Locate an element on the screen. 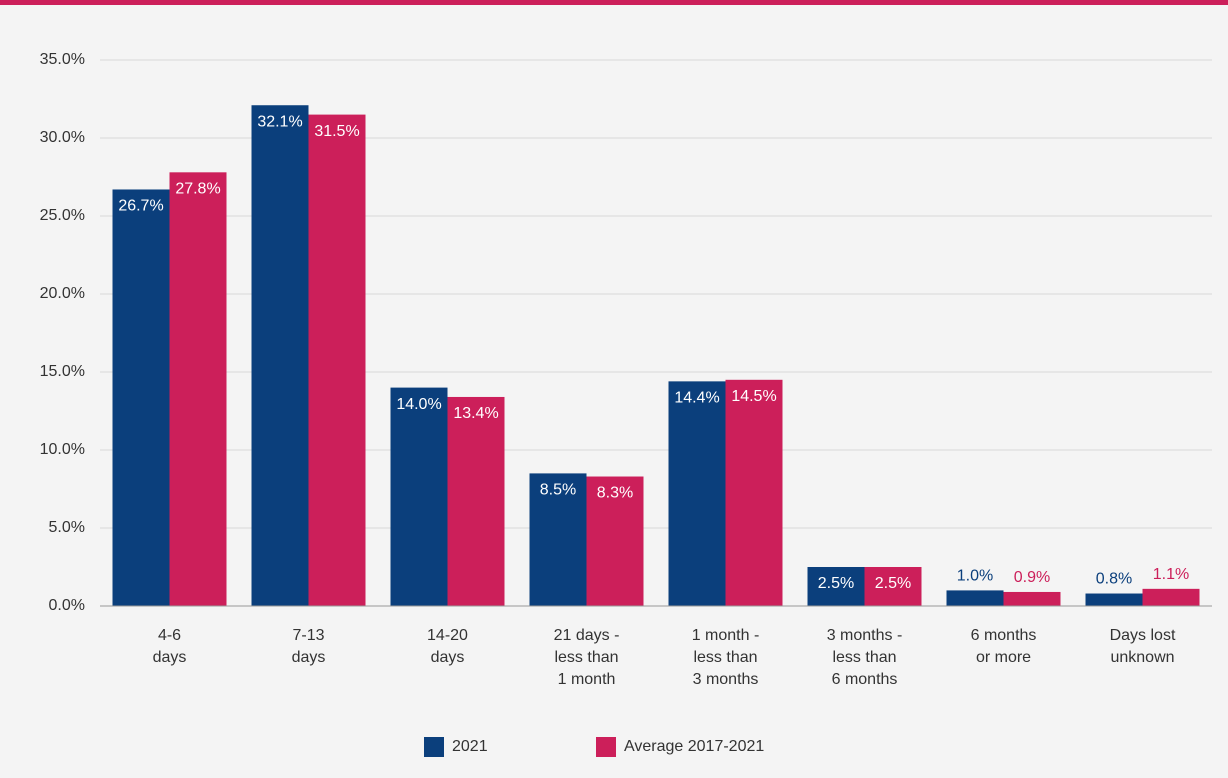 This screenshot has height=778, width=1228. x-tick-label: 21 days - is located at coordinates (587, 635).